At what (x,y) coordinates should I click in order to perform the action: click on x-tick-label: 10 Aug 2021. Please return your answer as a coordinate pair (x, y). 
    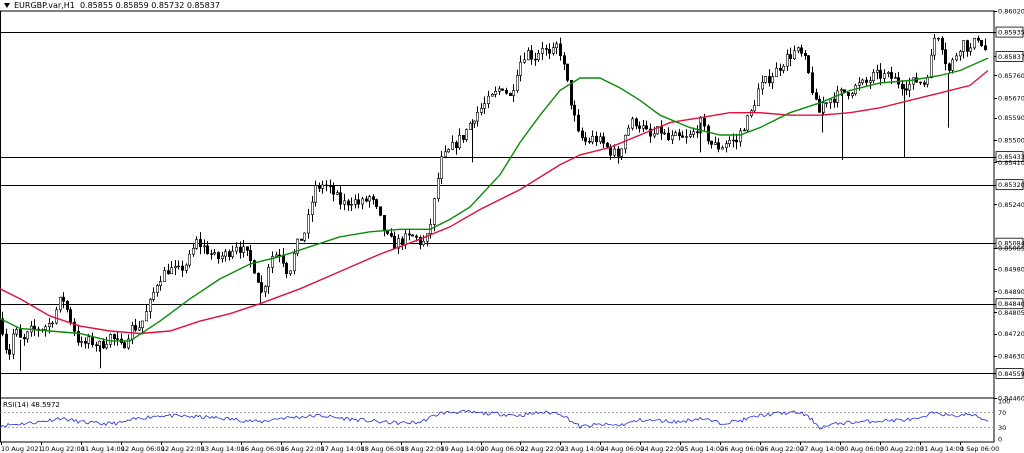
    Looking at the image, I should click on (22, 449).